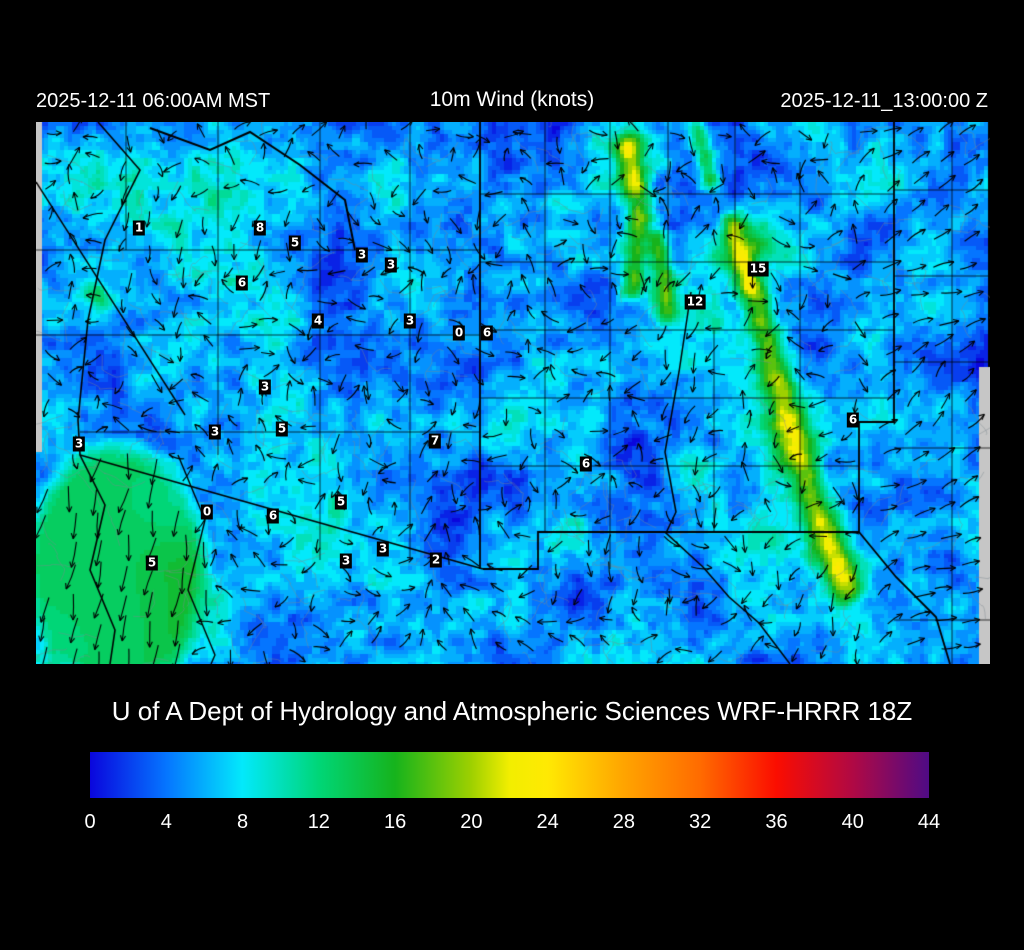  I want to click on valid-time-utc: 2025-12-11_13:00:00 Z, so click(884, 101).